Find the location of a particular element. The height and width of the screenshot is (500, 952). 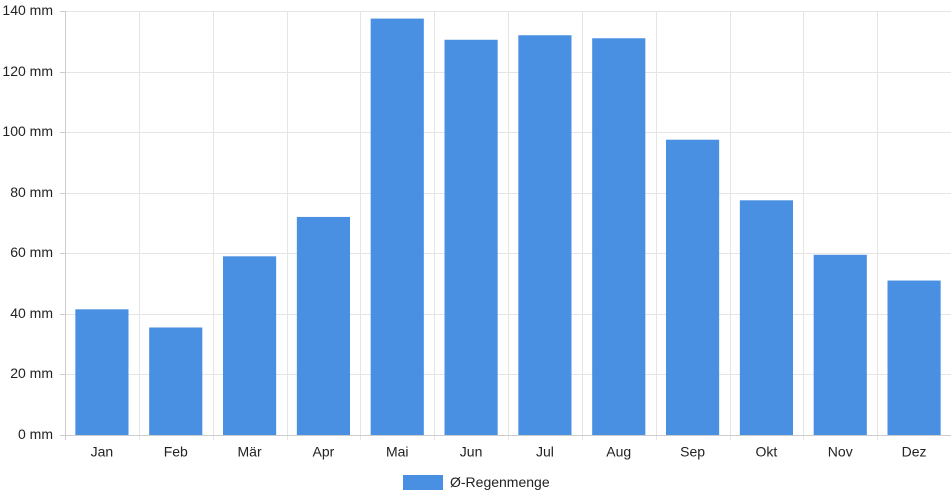

x-tick-label: Feb is located at coordinates (176, 452).